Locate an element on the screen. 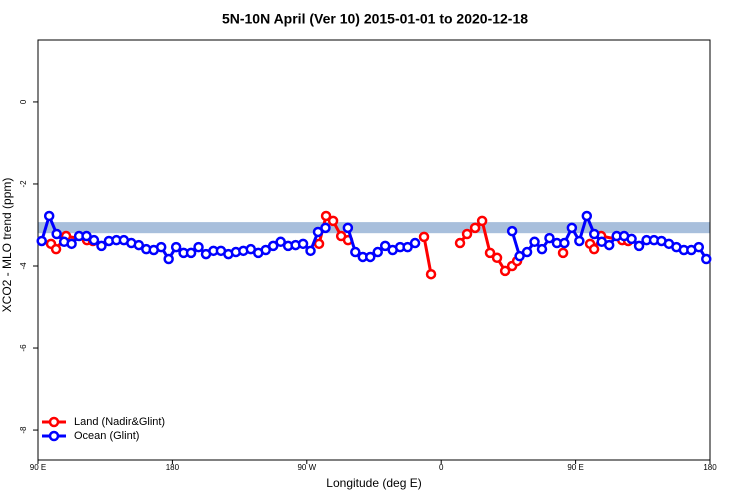 The image size is (750, 500). x-tick-label: 90 W is located at coordinates (306, 467).